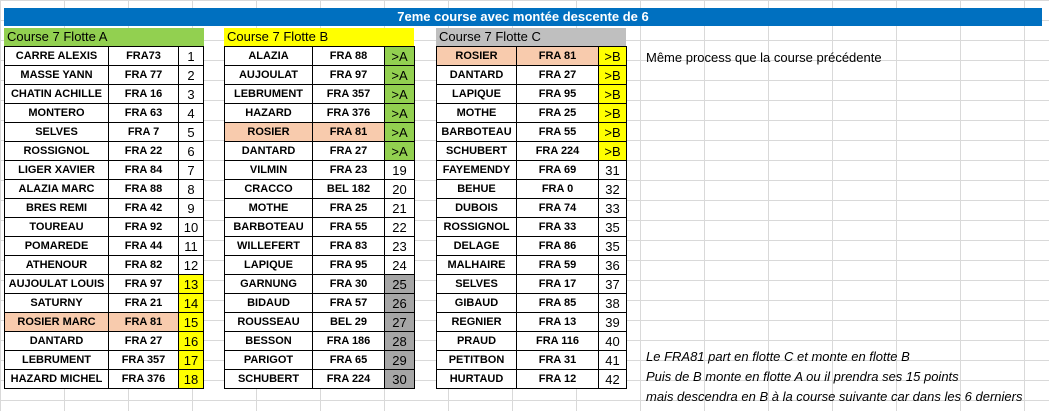 This screenshot has width=1049, height=411. I want to click on sailor-name-cell: BEHUE, so click(476, 189).